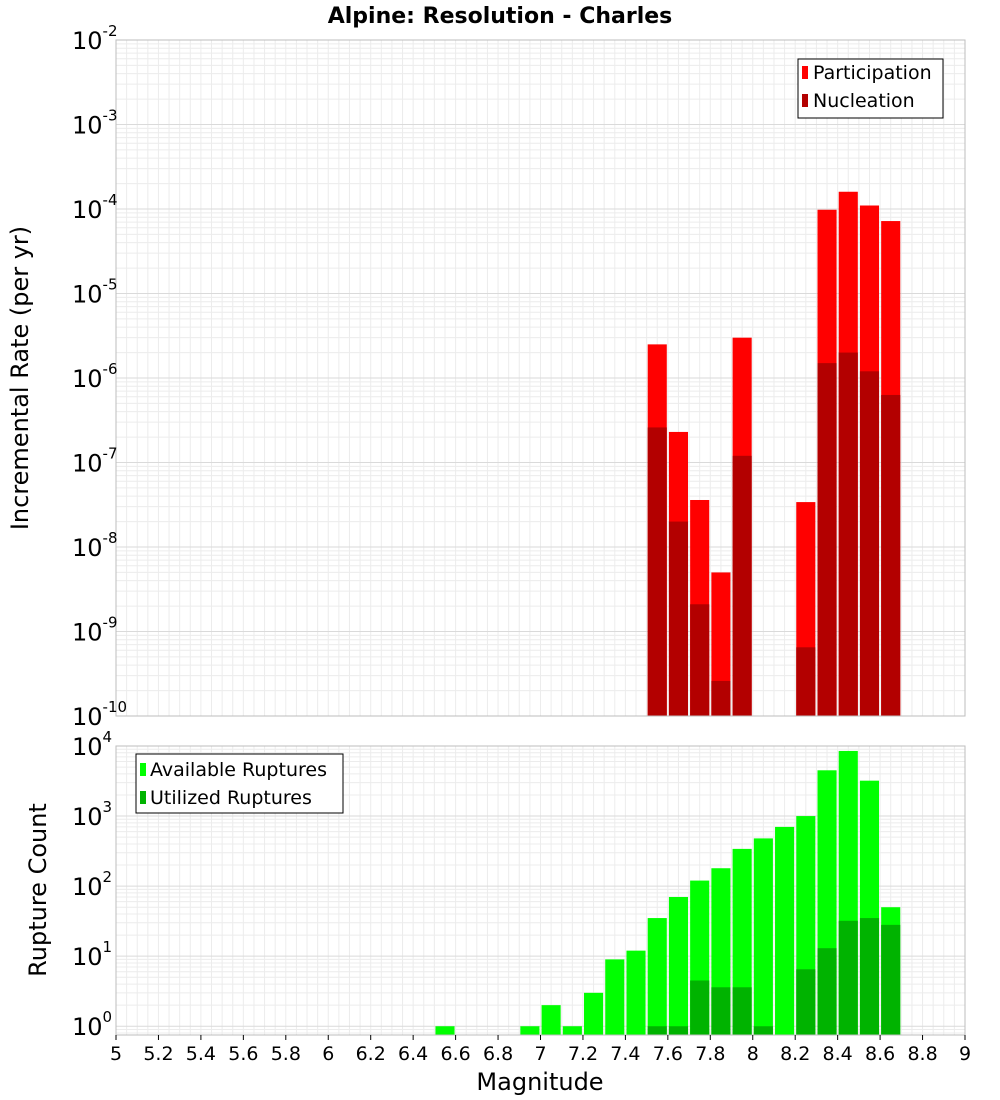 The width and height of the screenshot is (1000, 1100). I want to click on legend-swatch-participation, so click(805, 72).